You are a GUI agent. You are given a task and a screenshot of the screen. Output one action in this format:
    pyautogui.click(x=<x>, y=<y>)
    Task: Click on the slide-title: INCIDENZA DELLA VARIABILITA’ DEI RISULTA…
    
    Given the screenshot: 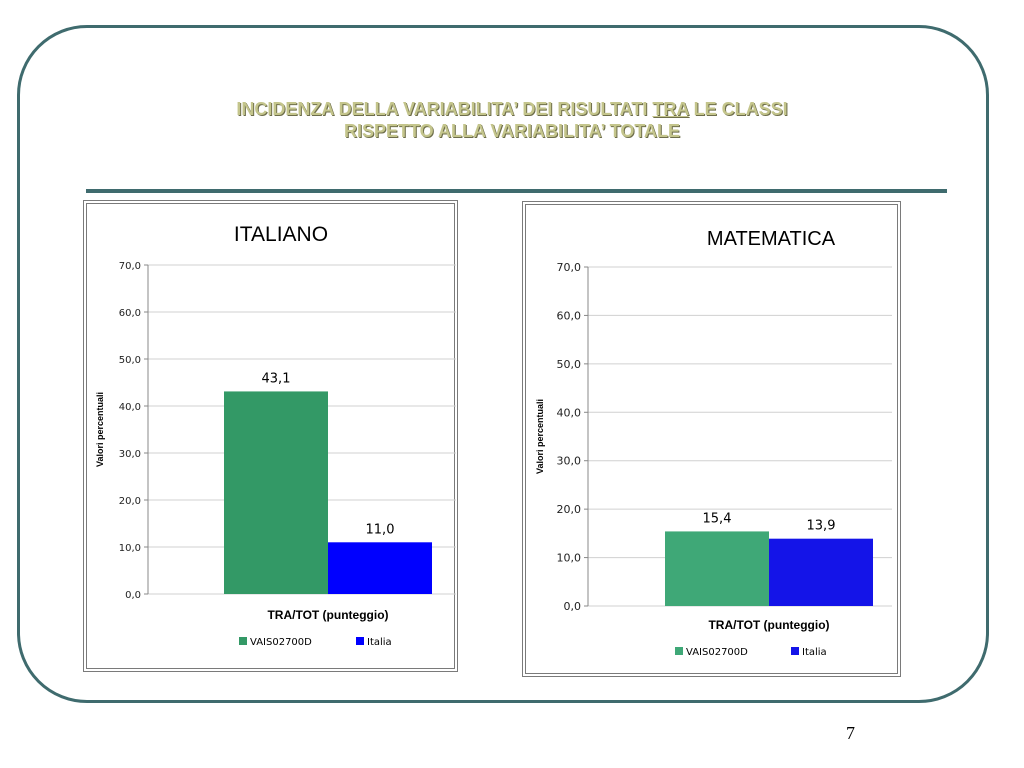 What is the action you would take?
    pyautogui.click(x=512, y=120)
    